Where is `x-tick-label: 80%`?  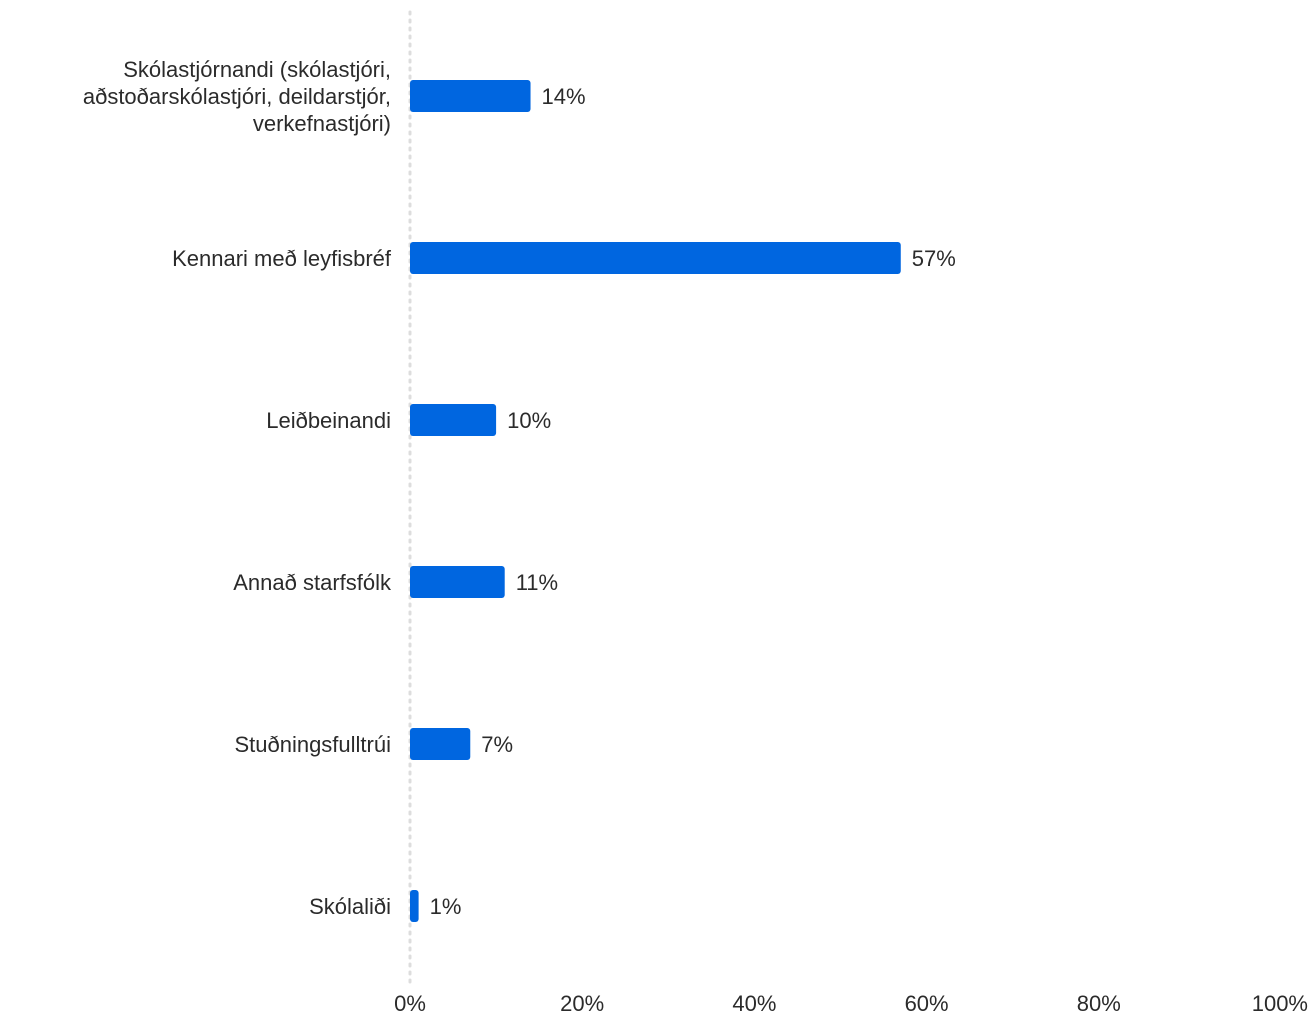
x-tick-label: 80% is located at coordinates (1099, 1003).